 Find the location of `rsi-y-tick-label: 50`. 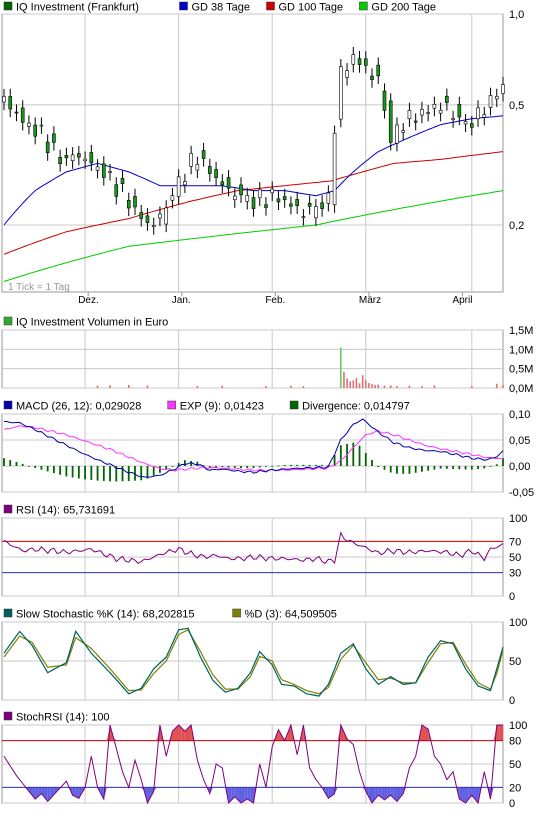

rsi-y-tick-label: 50 is located at coordinates (515, 558).